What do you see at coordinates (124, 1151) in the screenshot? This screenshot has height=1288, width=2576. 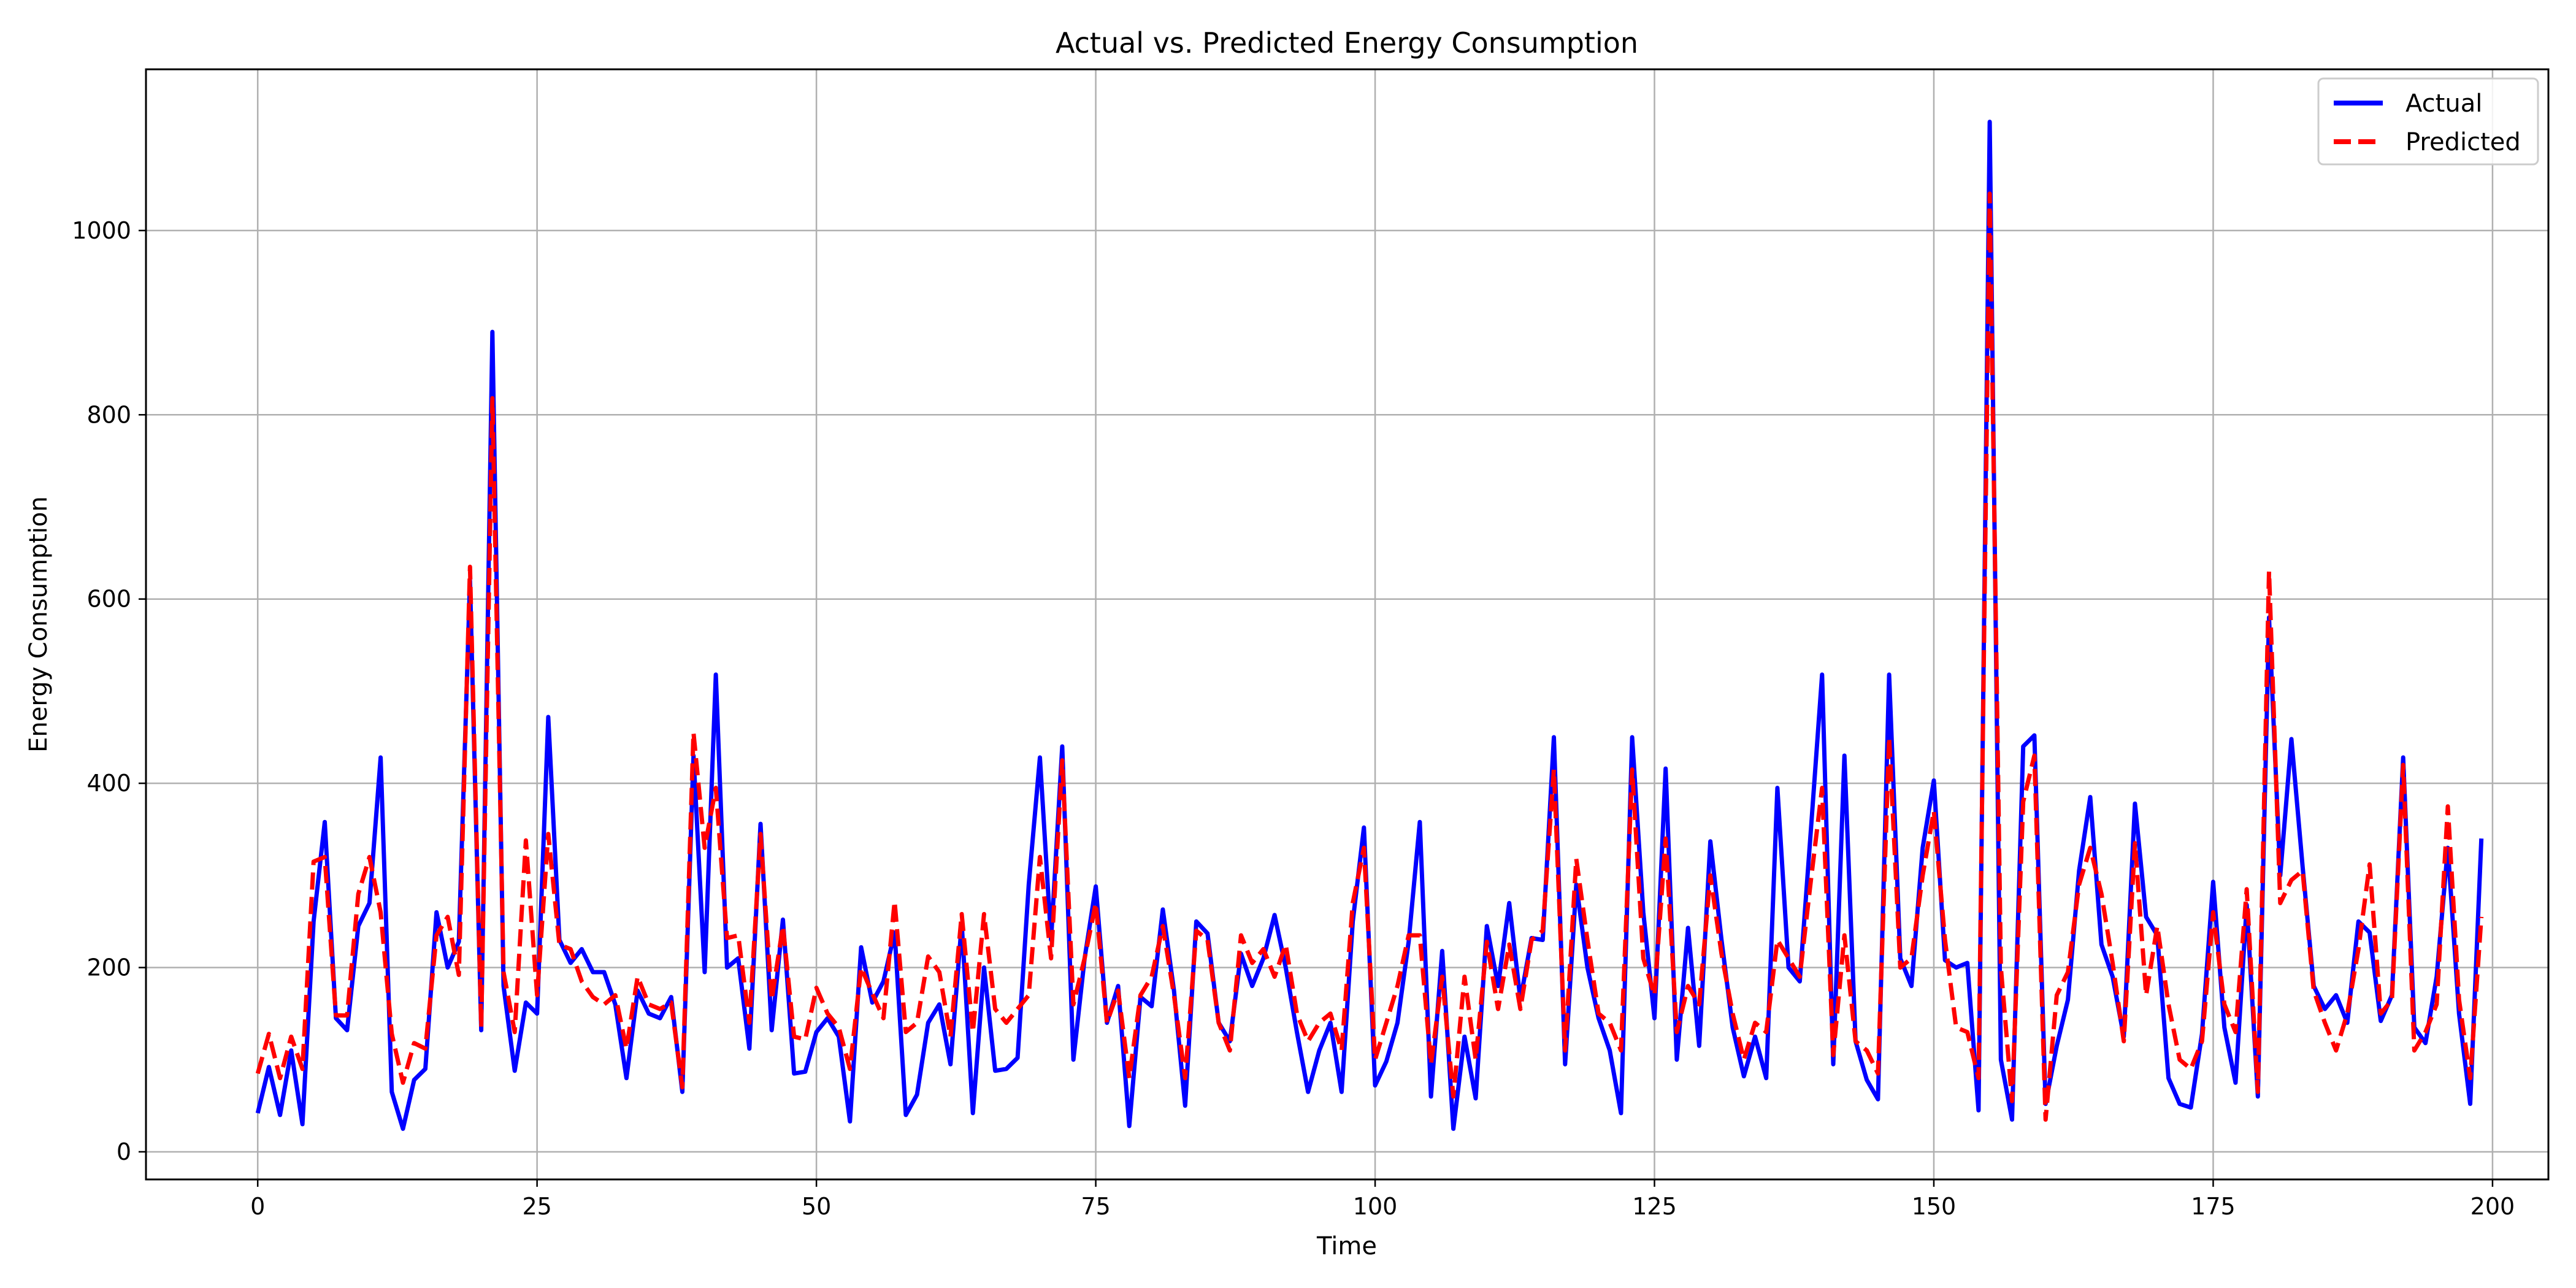 I see `y-tick-label: 0` at bounding box center [124, 1151].